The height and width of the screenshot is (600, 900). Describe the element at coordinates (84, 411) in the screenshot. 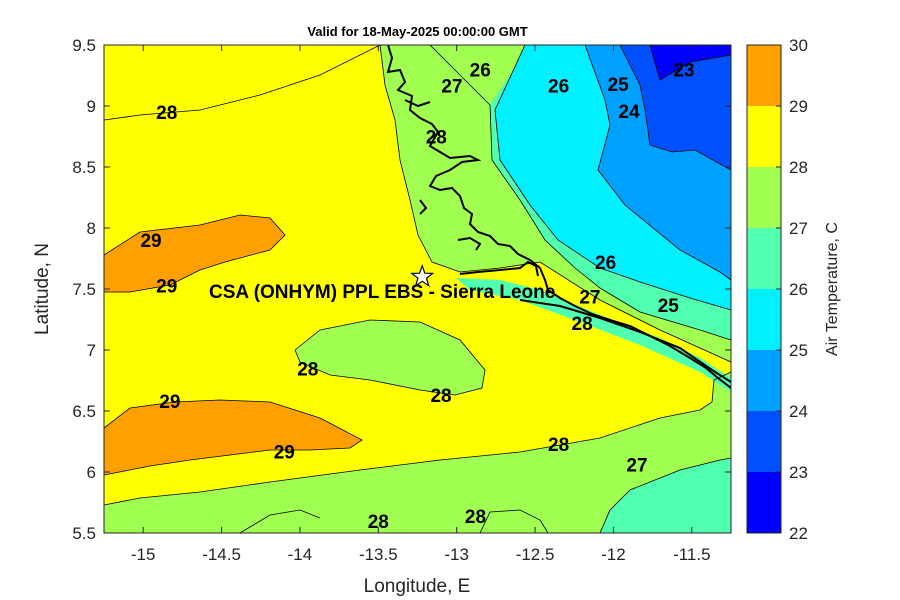

I see `y-tick-label: 6.5` at that location.